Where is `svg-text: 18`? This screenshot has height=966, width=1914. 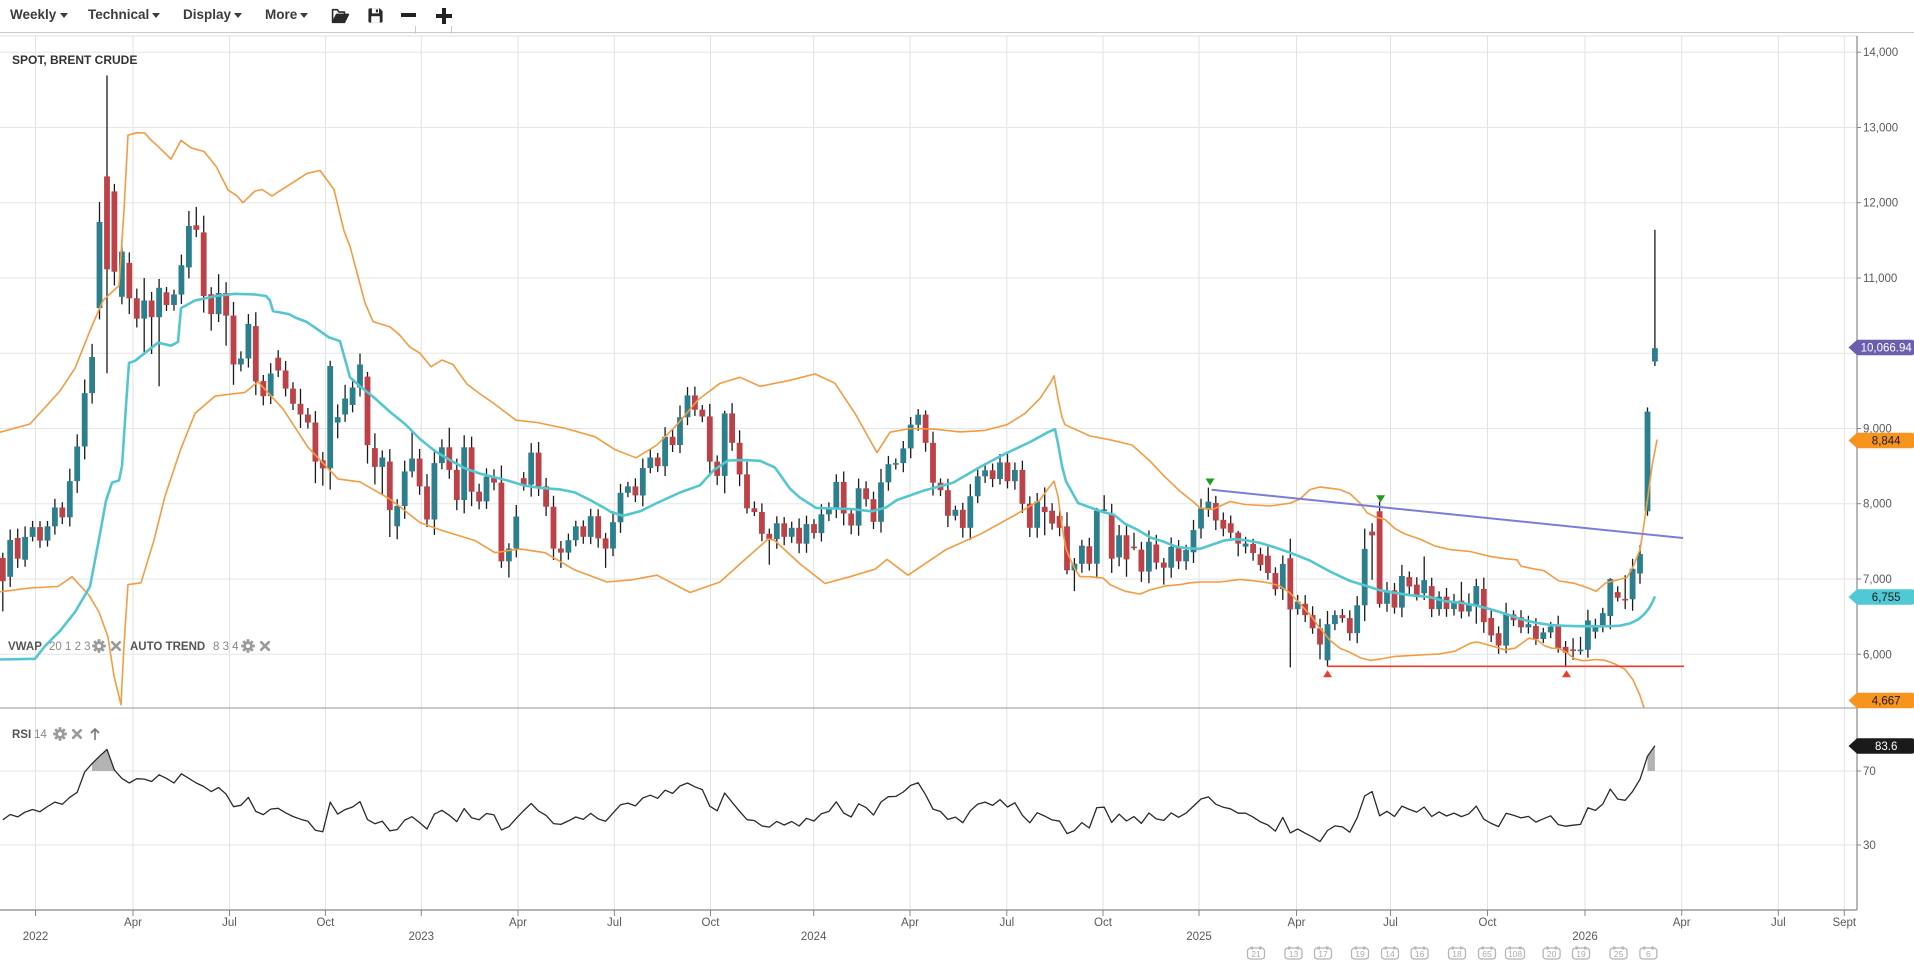 svg-text: 18 is located at coordinates (1457, 954).